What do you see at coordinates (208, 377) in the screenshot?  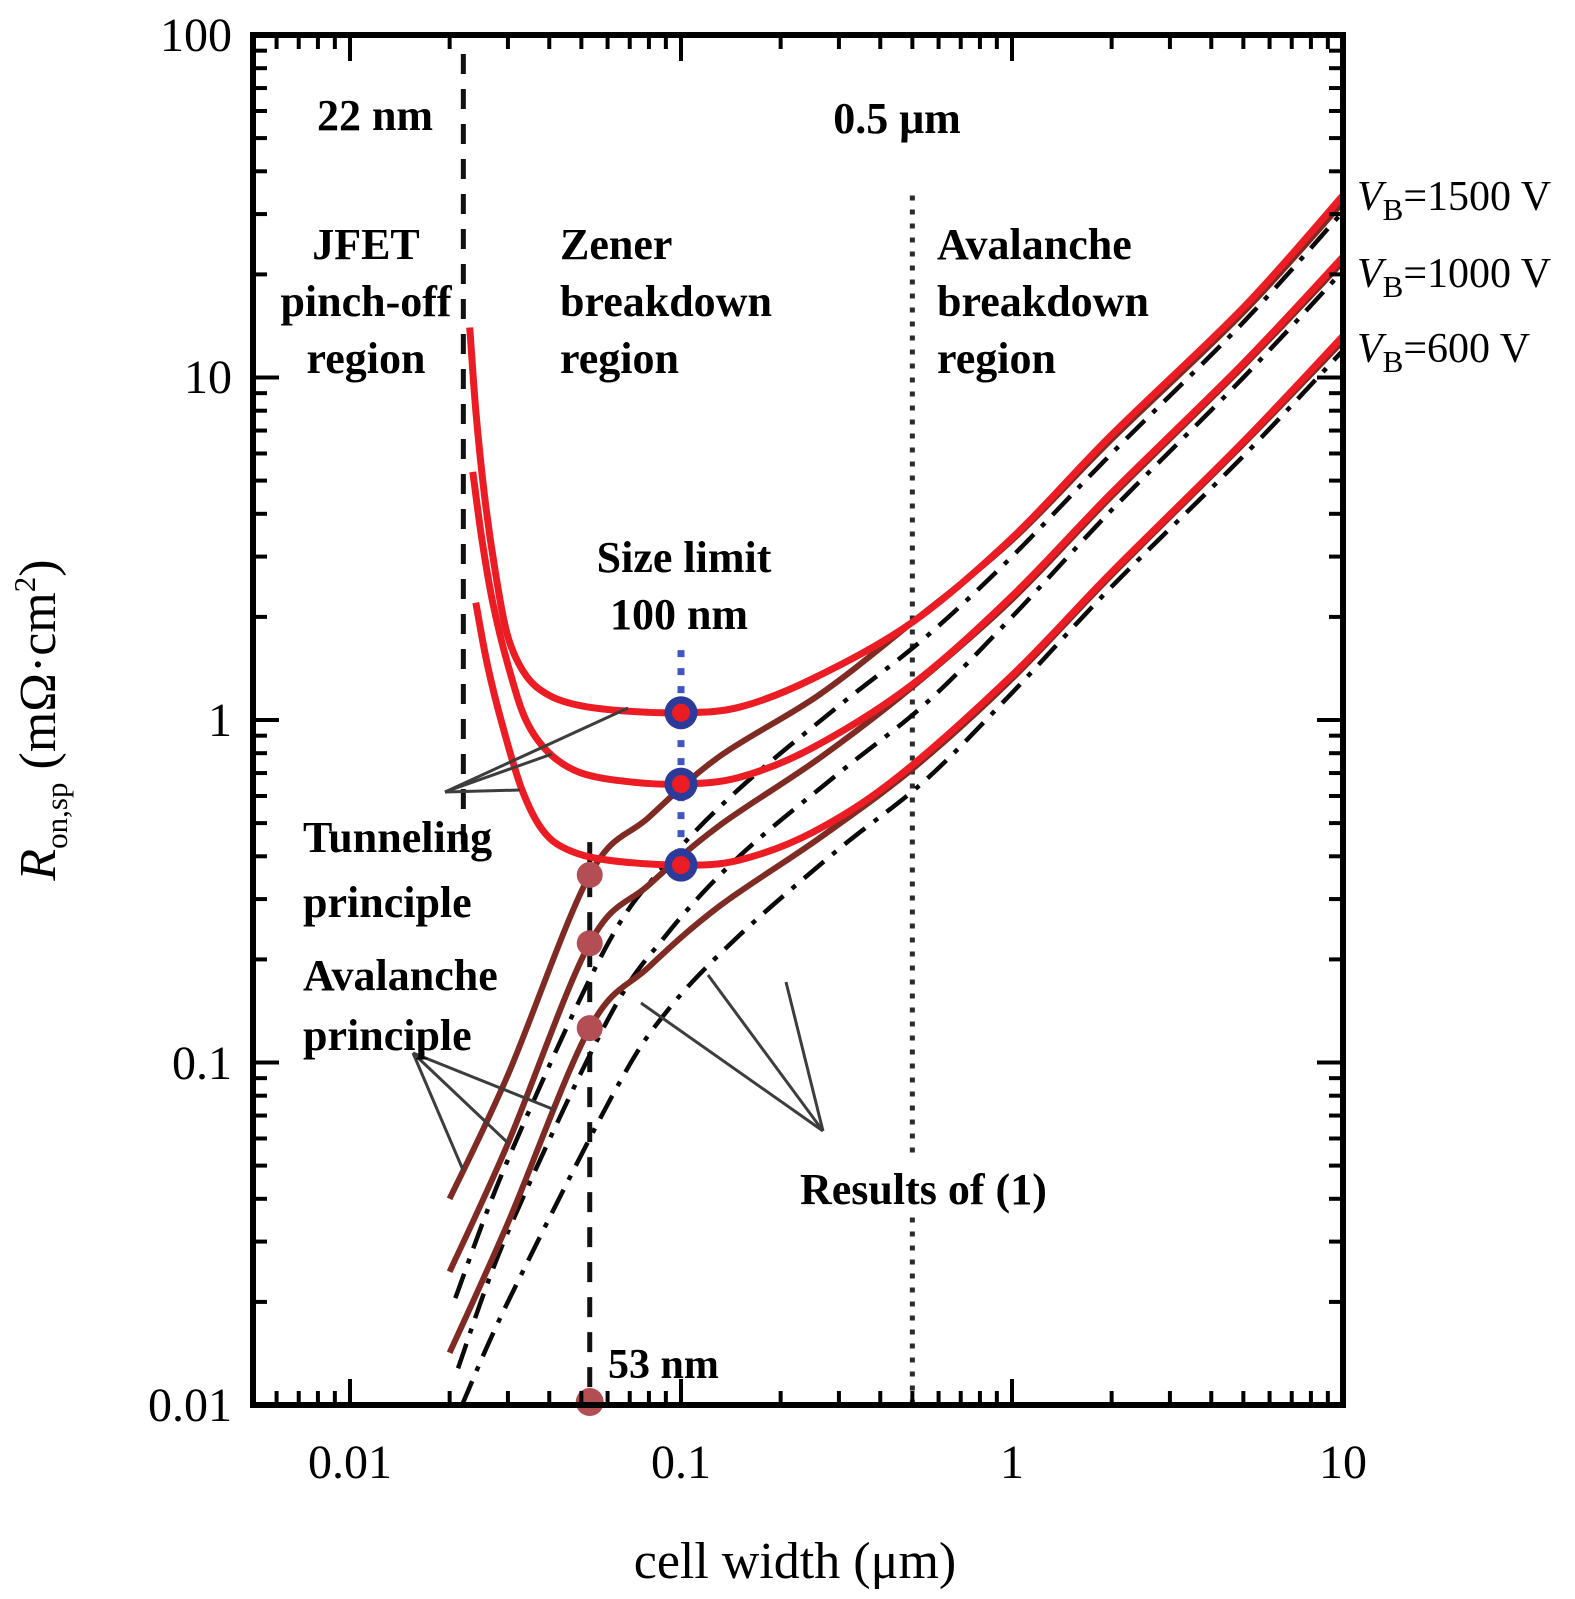 I see `y-tick-10: 10` at bounding box center [208, 377].